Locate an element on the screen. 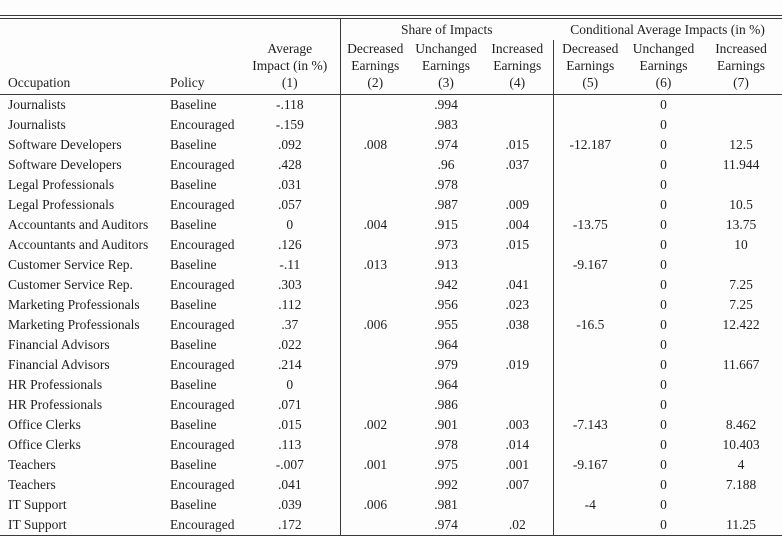 The image size is (782, 536). cell-average-impact: .031 is located at coordinates (289, 184).